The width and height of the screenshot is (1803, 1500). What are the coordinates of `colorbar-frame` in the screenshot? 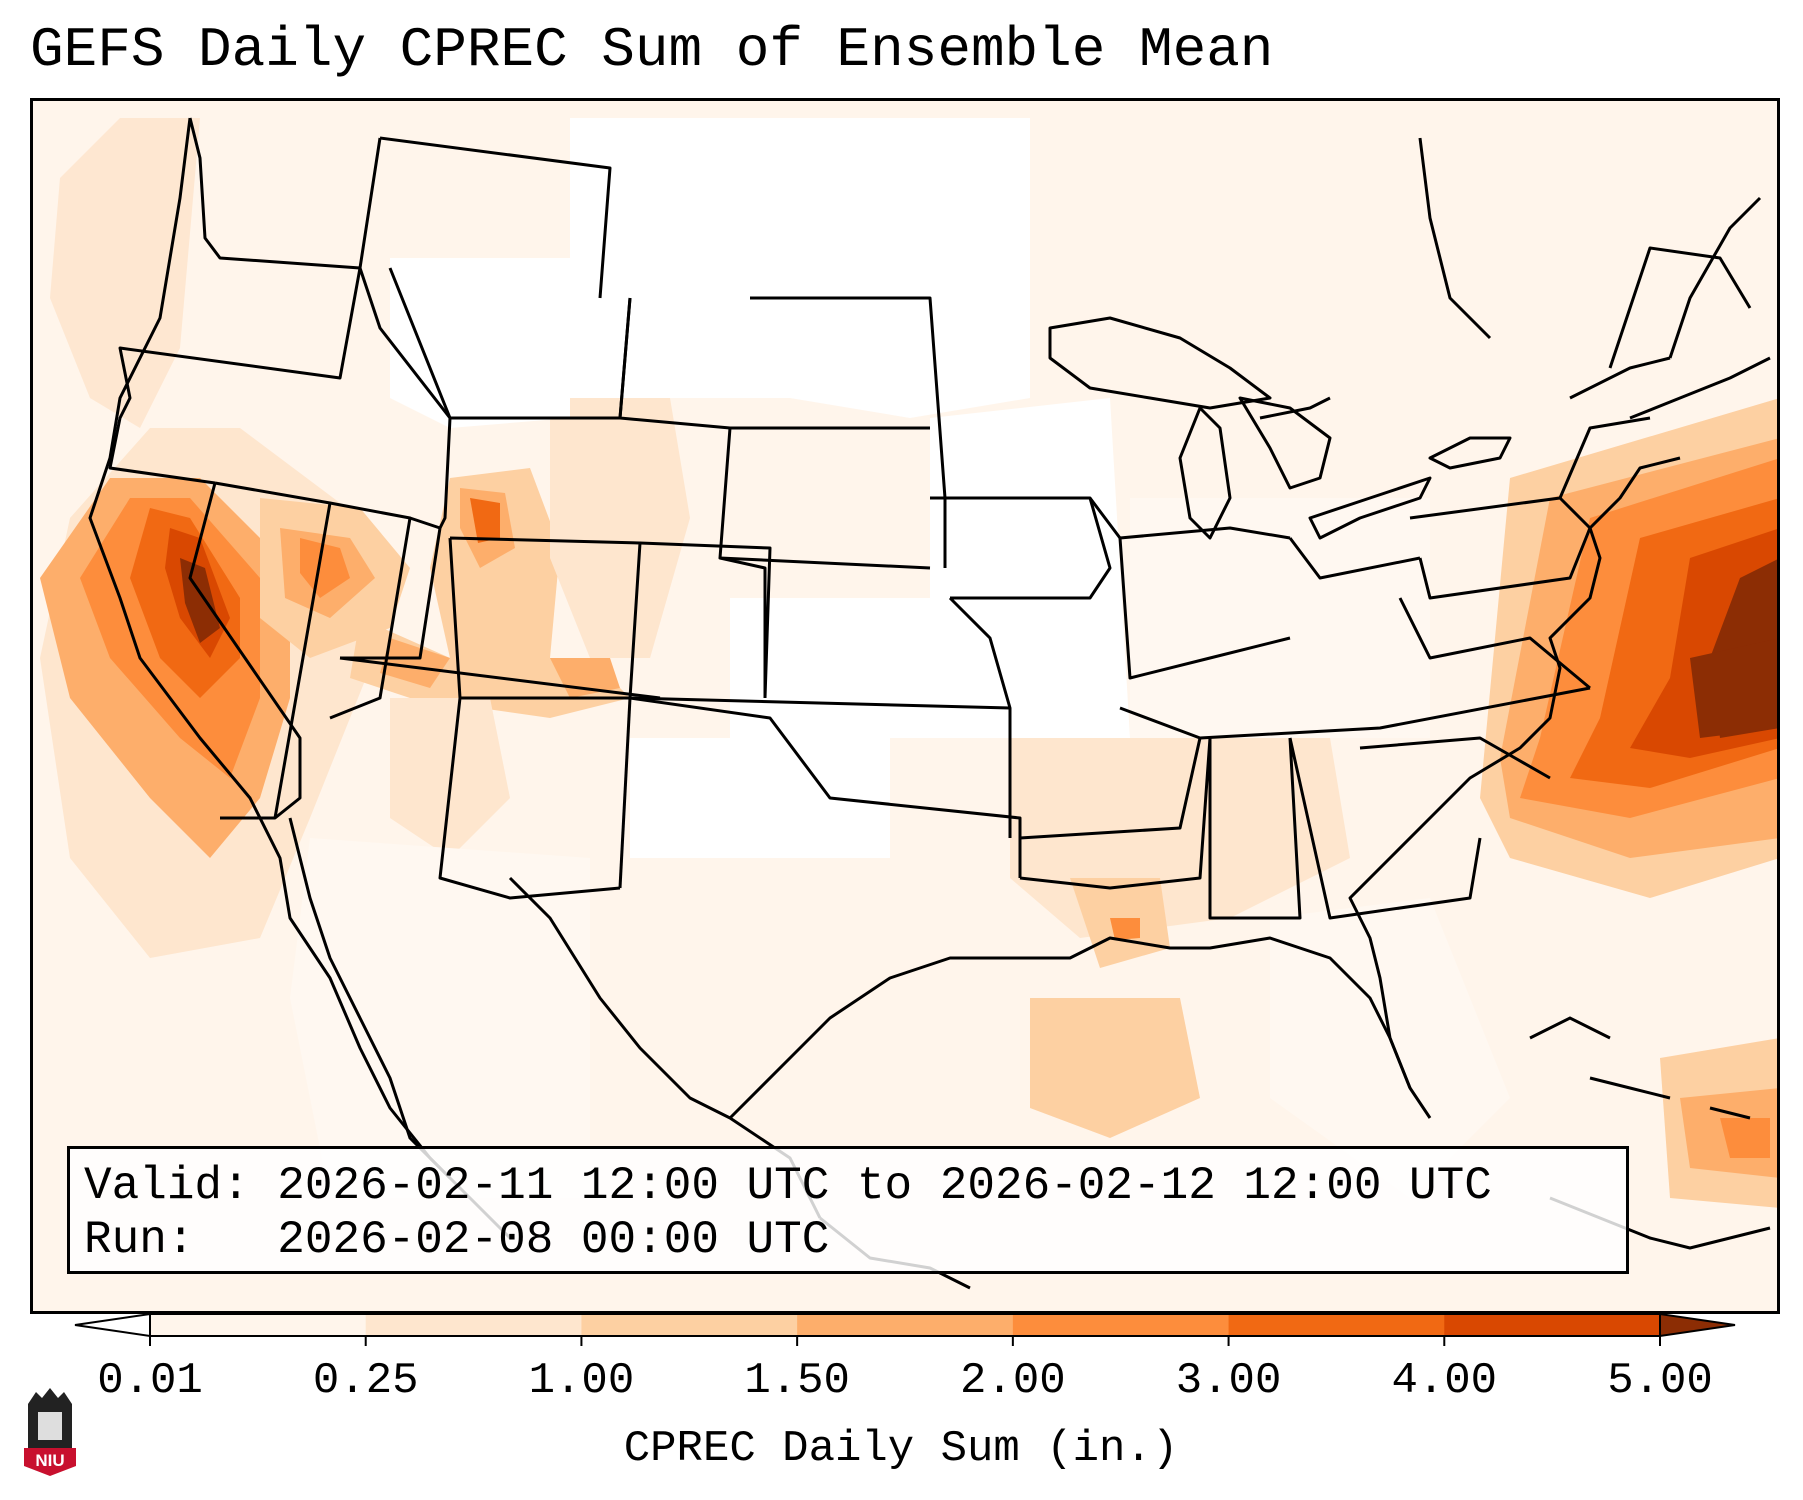 It's located at (905, 1325).